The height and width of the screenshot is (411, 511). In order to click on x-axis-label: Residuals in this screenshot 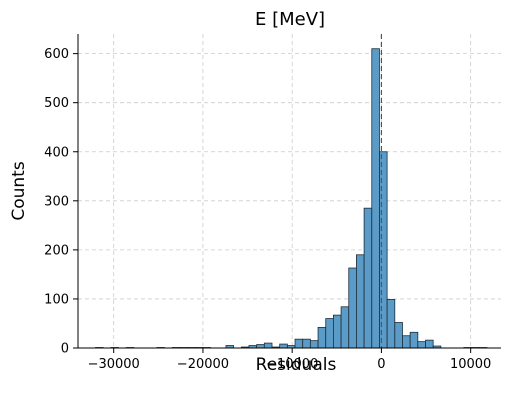, I will do `click(296, 365)`.